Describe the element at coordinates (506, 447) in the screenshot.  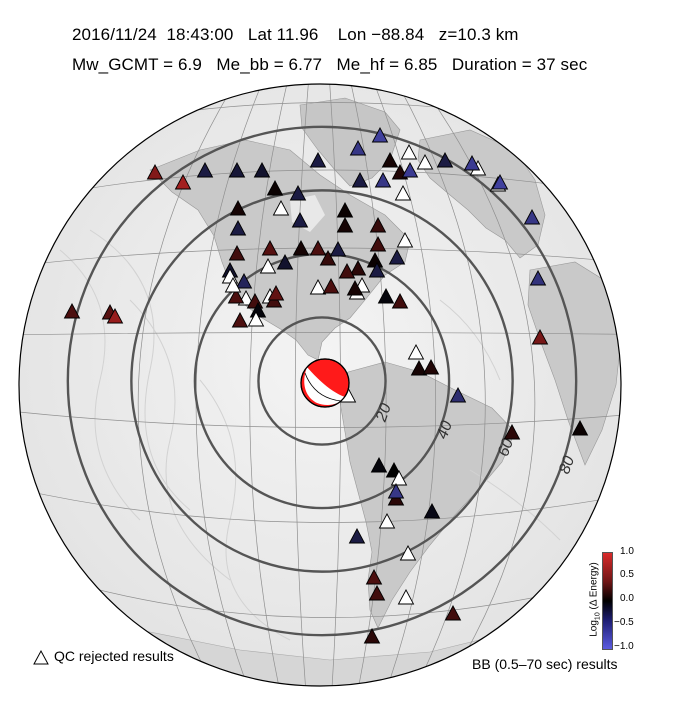
I see `distance-ring-label: 60` at that location.